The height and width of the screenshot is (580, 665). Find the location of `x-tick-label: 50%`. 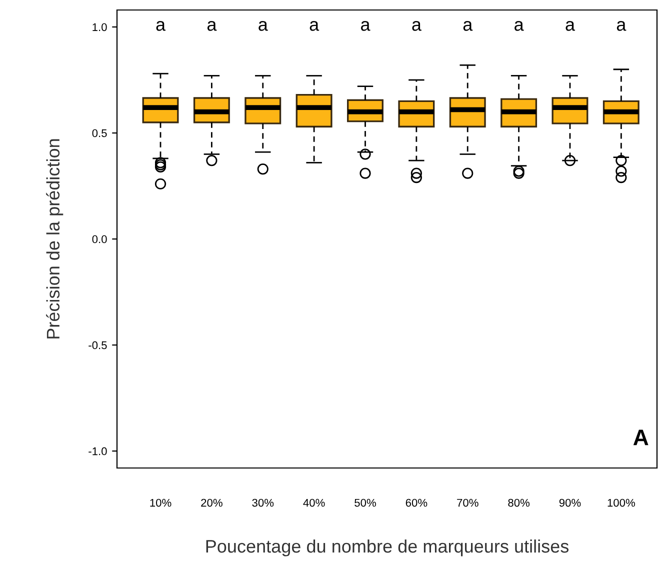

x-tick-label: 50% is located at coordinates (365, 502).